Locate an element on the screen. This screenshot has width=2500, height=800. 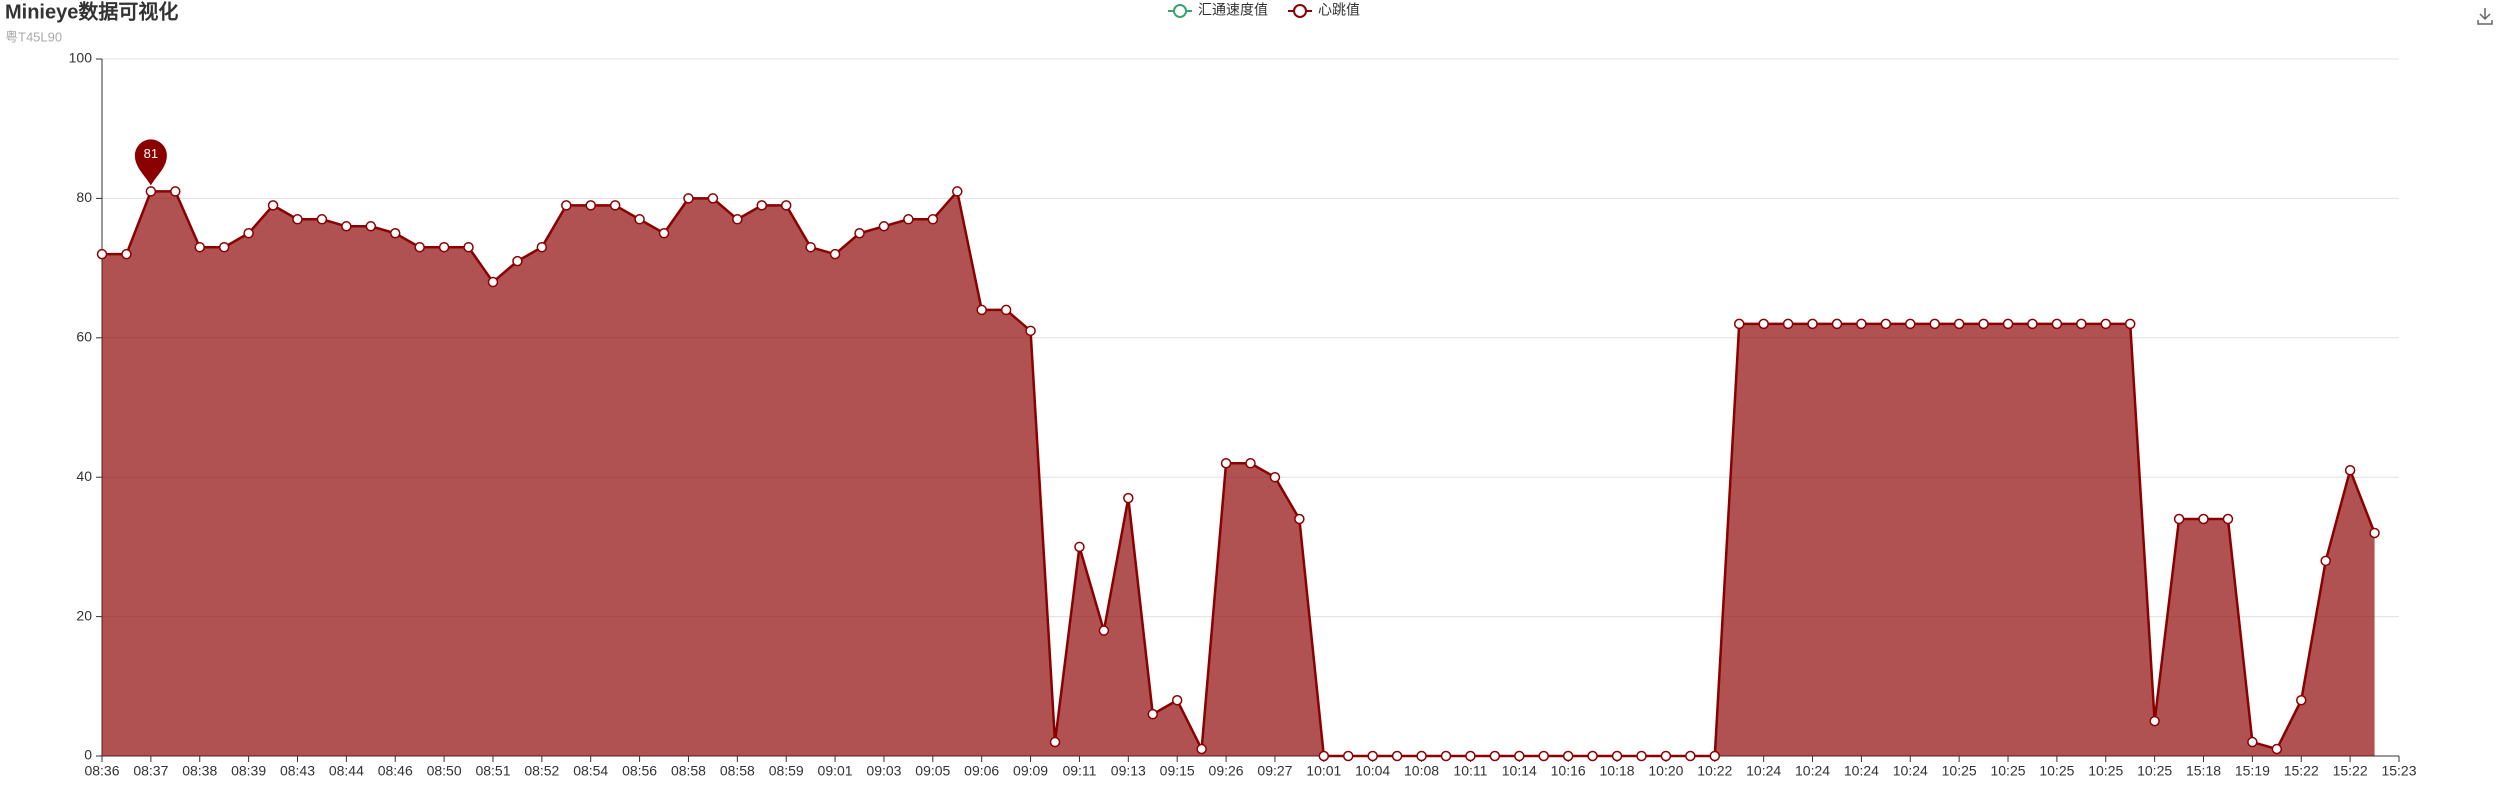
x-tick-label: 09:06 is located at coordinates (981, 771).